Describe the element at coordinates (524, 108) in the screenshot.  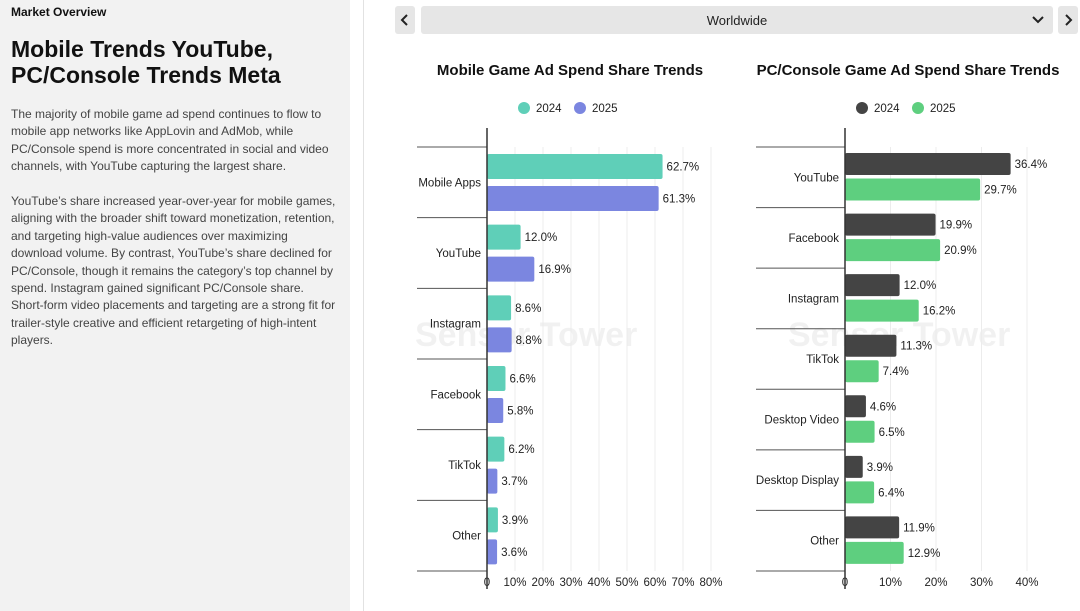
I see `mobile-legend-swatch-2024` at that location.